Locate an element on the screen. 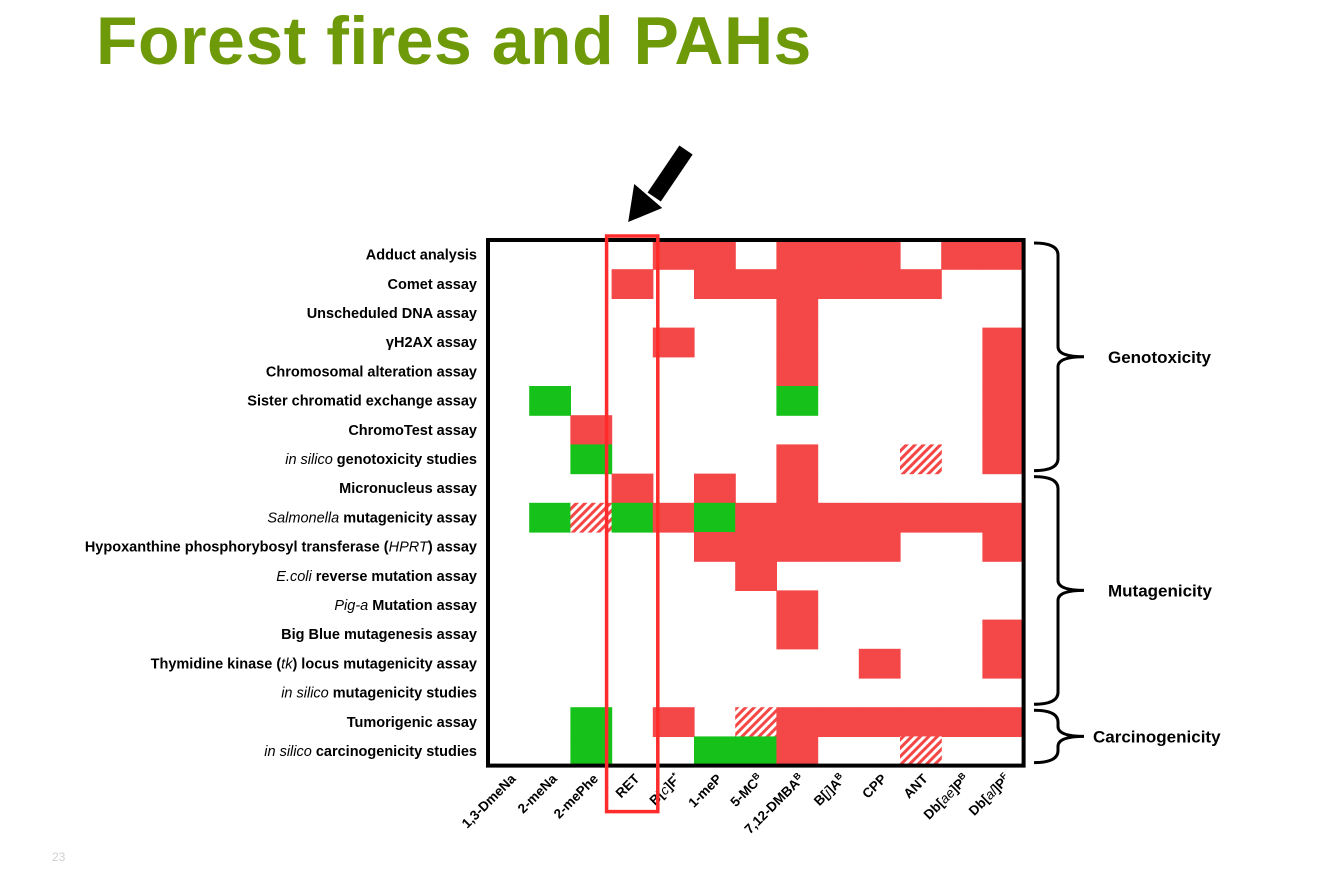  heatmap-cell-r17-c5-negative is located at coordinates (715, 751).